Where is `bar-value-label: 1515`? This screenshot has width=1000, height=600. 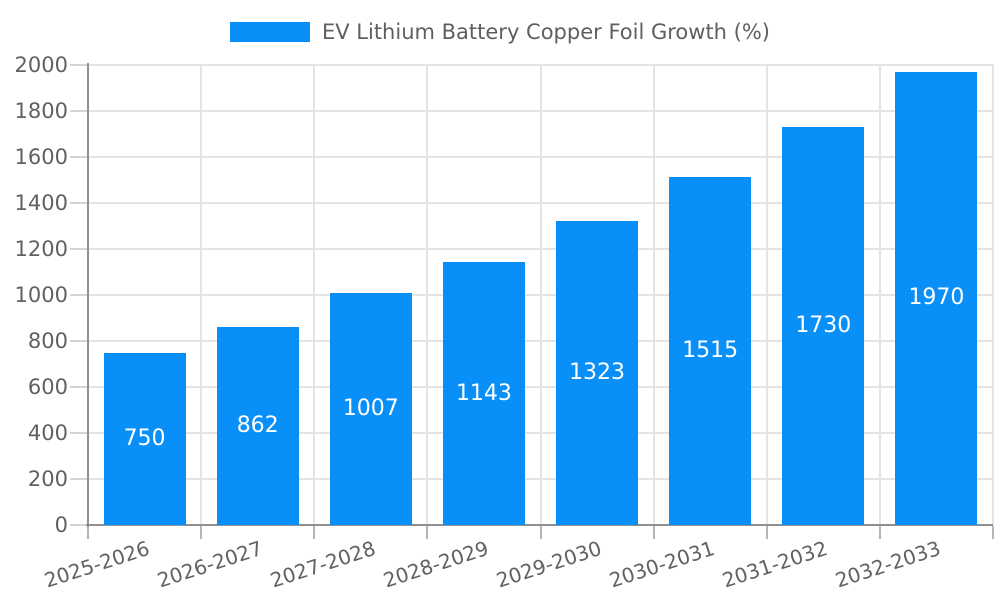
bar-value-label: 1515 is located at coordinates (710, 350).